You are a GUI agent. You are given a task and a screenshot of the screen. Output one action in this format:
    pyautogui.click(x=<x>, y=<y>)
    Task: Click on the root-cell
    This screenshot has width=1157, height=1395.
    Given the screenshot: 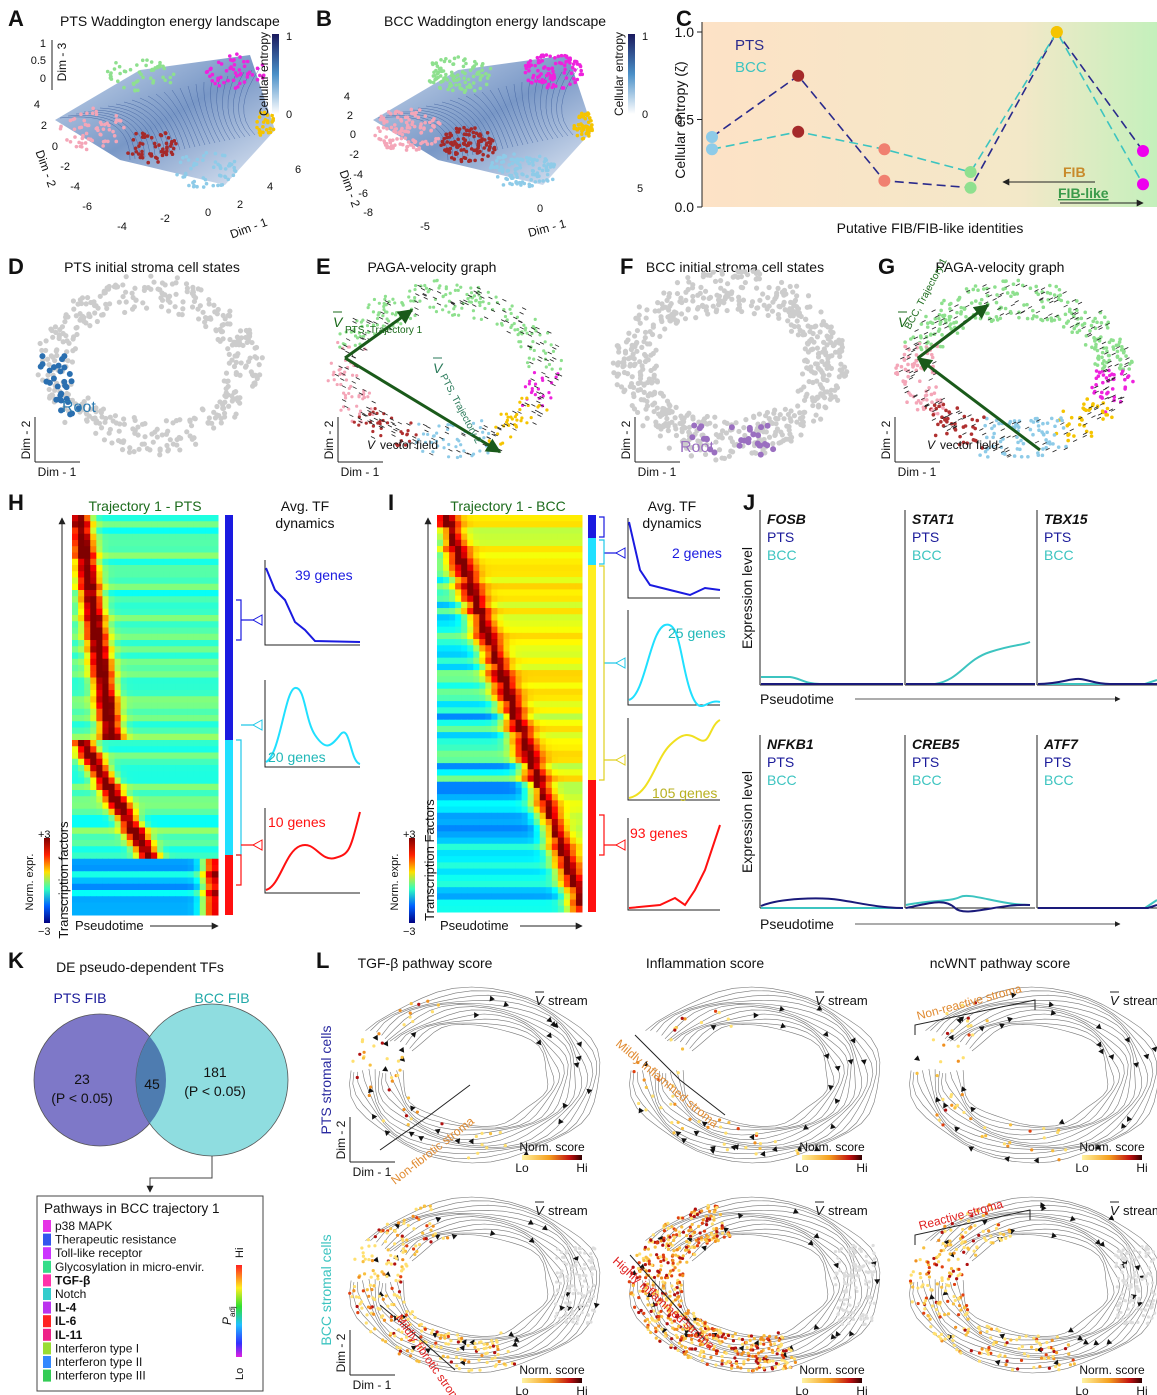 What is the action you would take?
    pyautogui.click(x=56, y=399)
    